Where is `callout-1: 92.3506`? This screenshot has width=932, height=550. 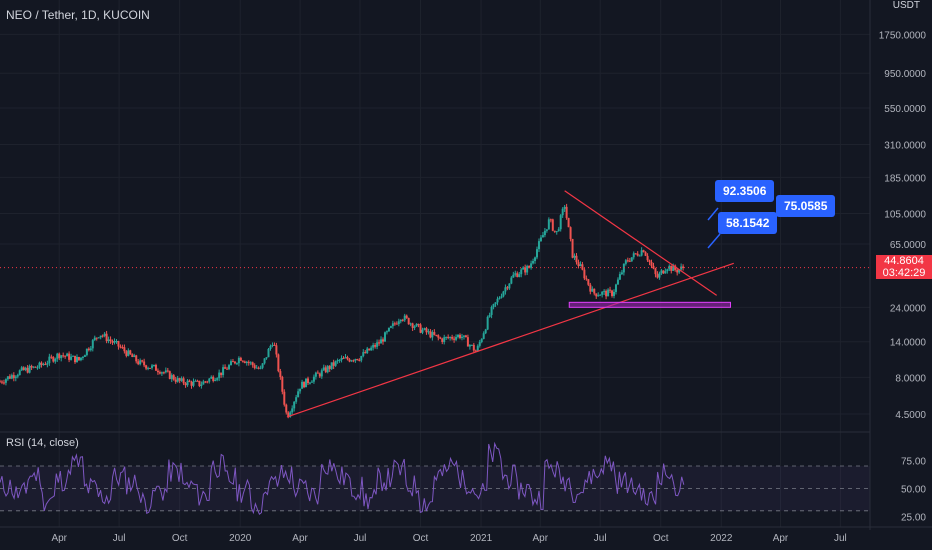
callout-1: 92.3506 is located at coordinates (745, 191).